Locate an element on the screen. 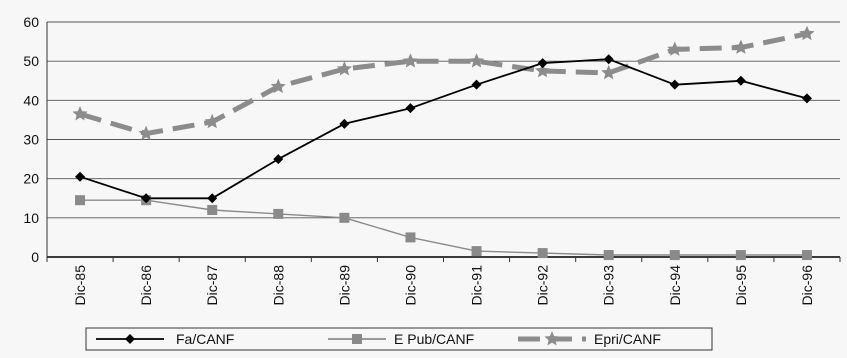  x-tick-label: Dic-95 is located at coordinates (741, 285).